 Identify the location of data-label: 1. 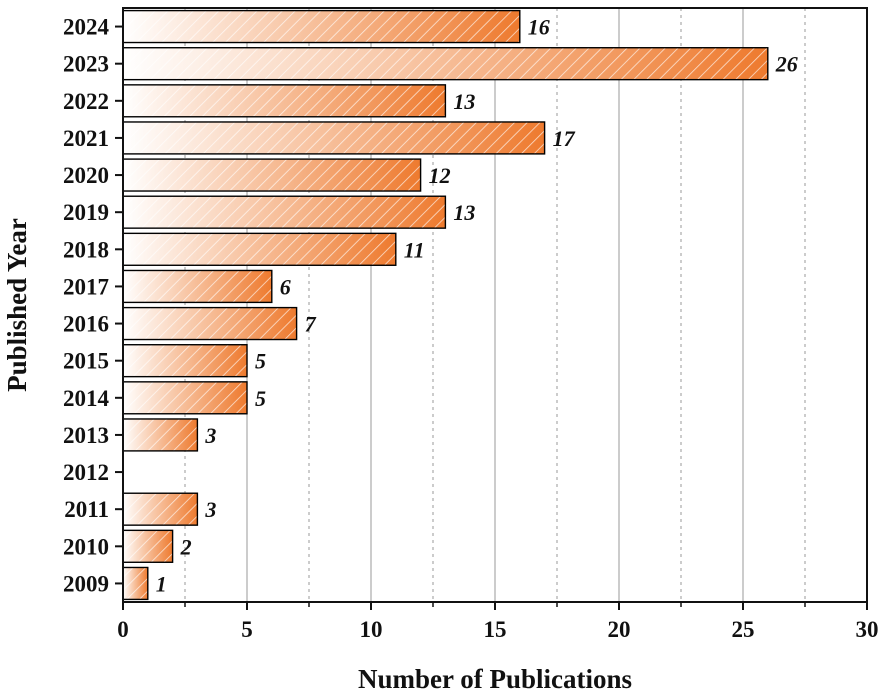
(161, 583).